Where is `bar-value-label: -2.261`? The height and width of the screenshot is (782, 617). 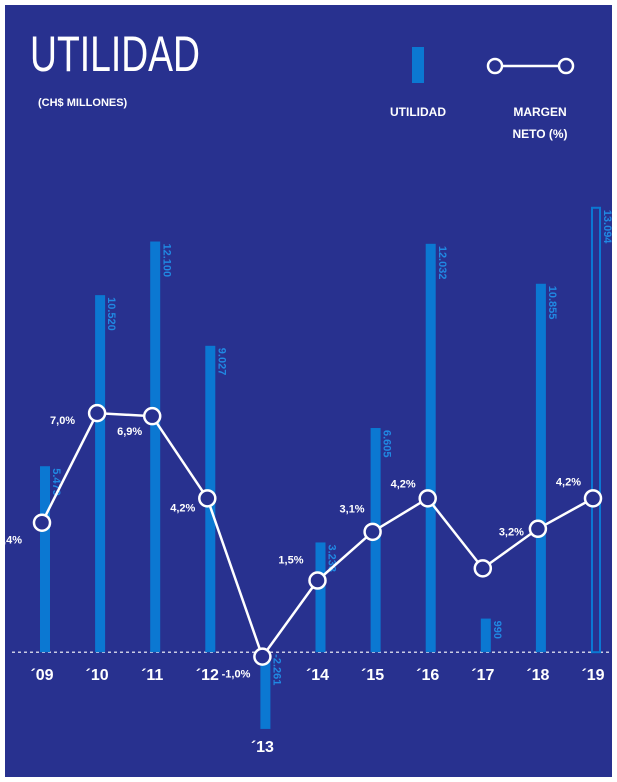 bar-value-label: -2.261 is located at coordinates (276, 669).